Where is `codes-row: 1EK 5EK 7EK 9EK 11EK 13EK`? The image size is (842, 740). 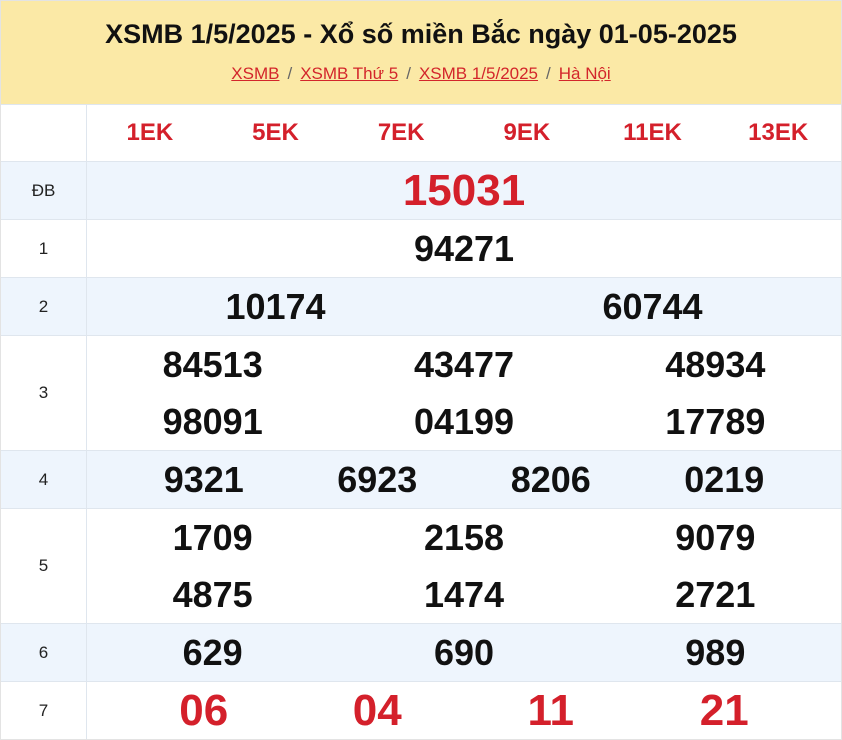
codes-row: 1EK 5EK 7EK 9EK 11EK 13EK is located at coordinates (421, 132).